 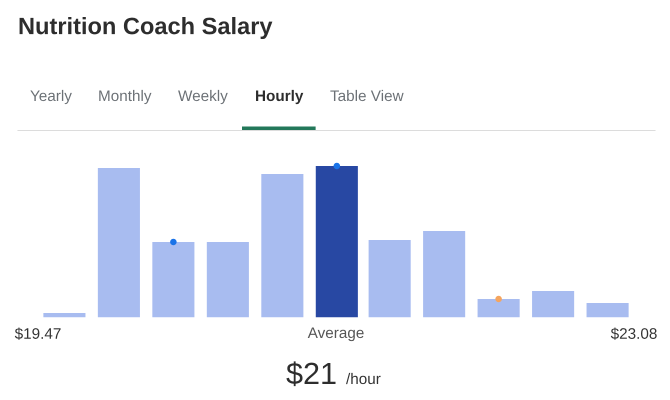 I want to click on text: Weekly, so click(x=203, y=97).